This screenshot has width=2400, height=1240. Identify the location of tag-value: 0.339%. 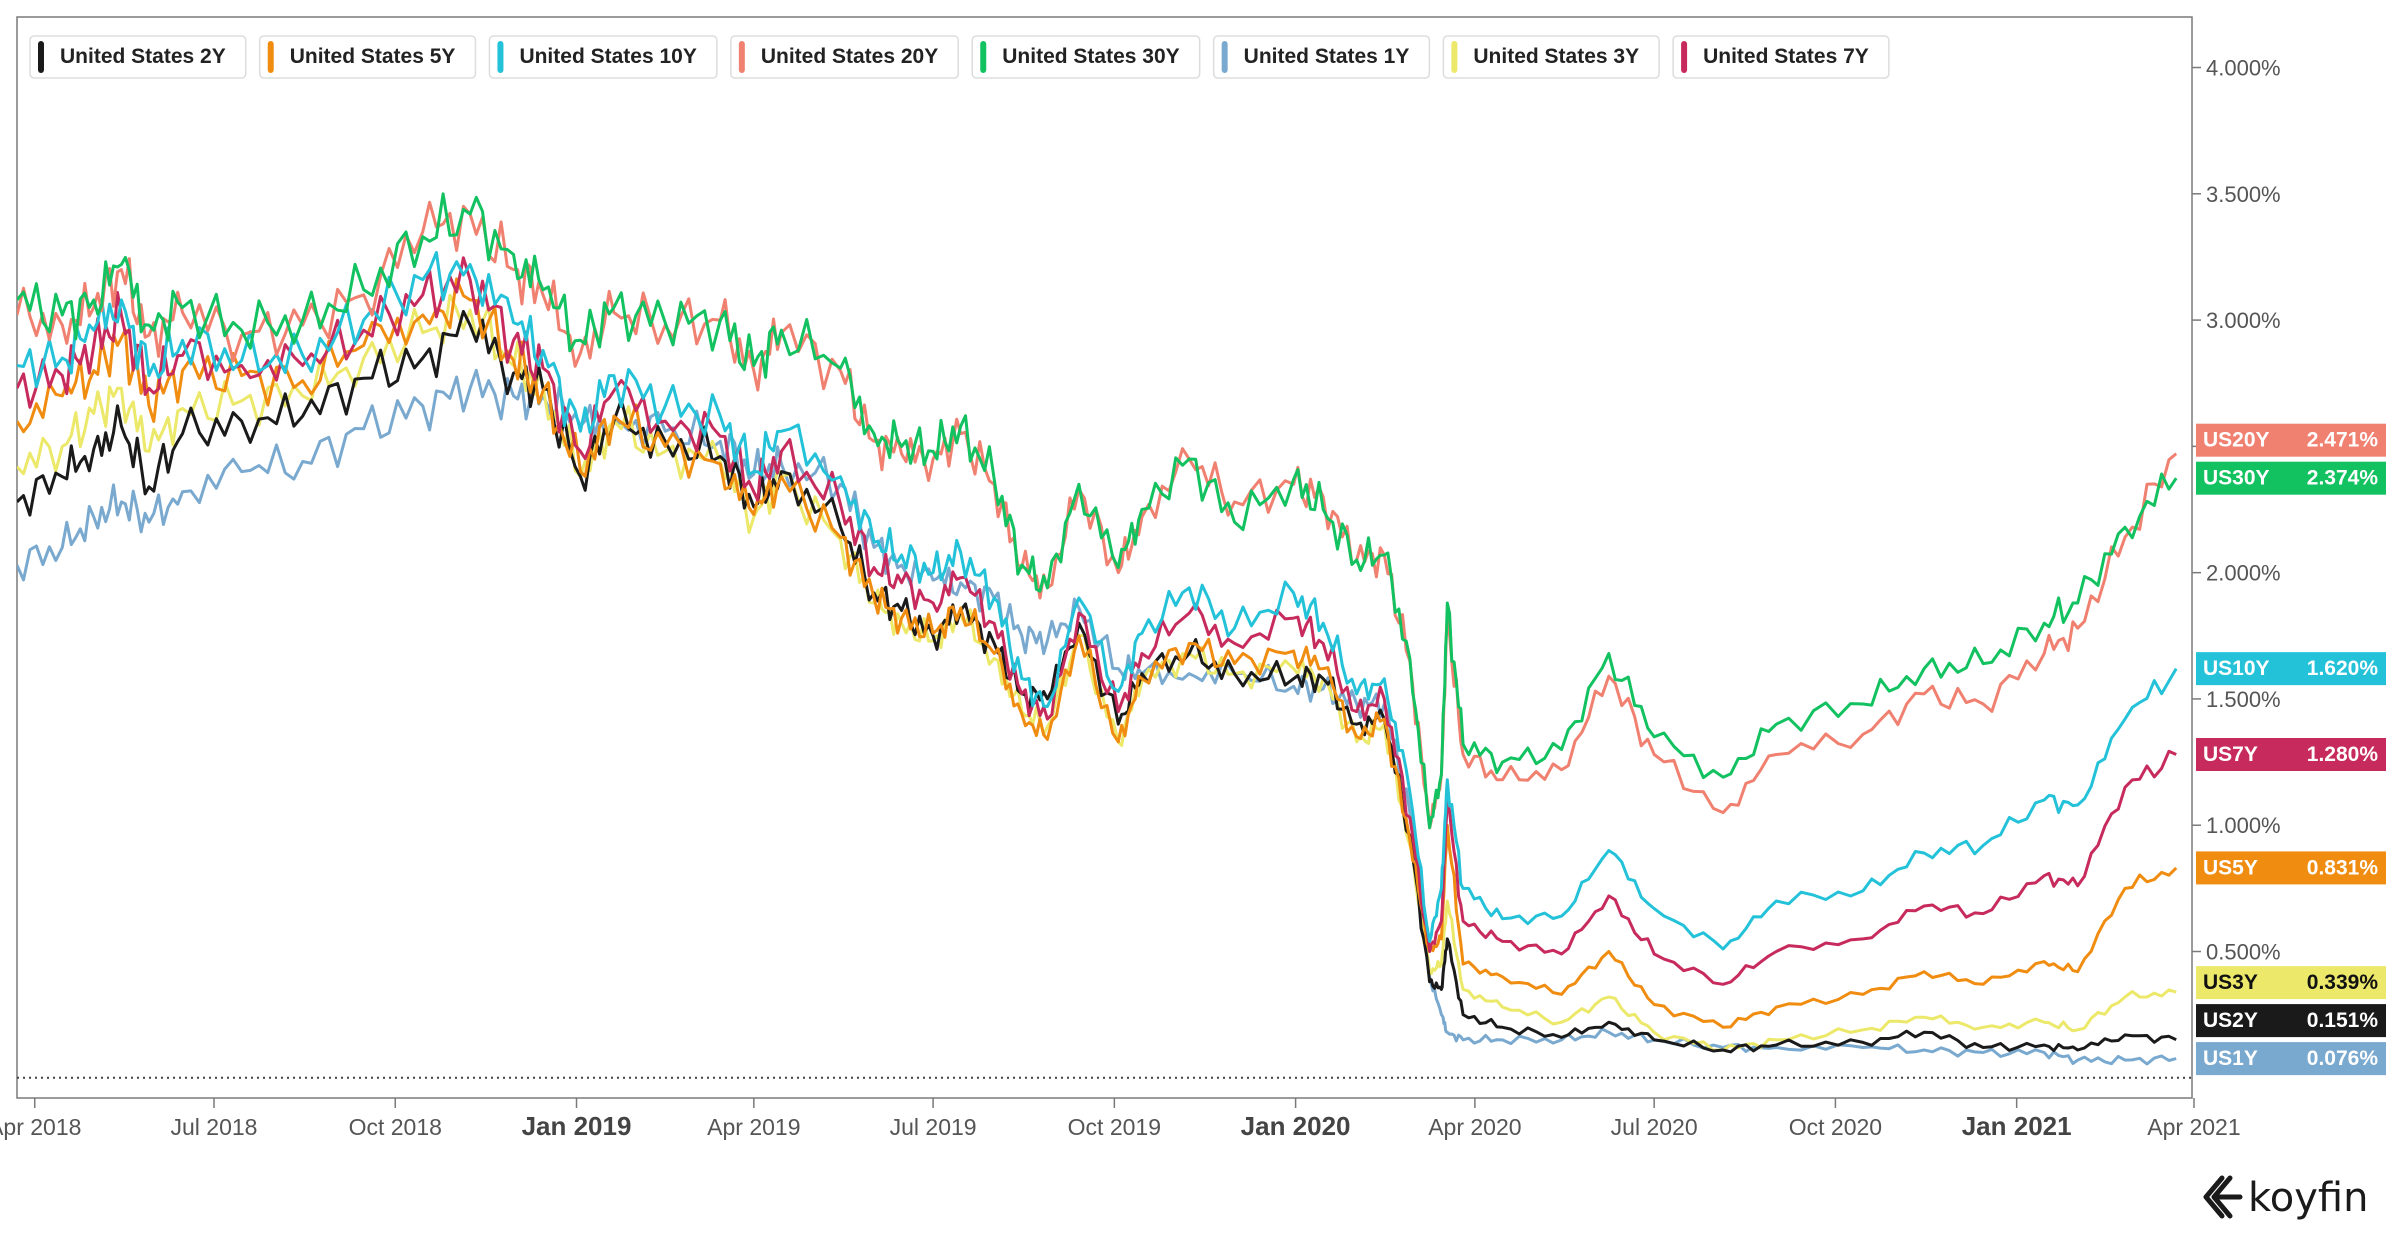
(2343, 982).